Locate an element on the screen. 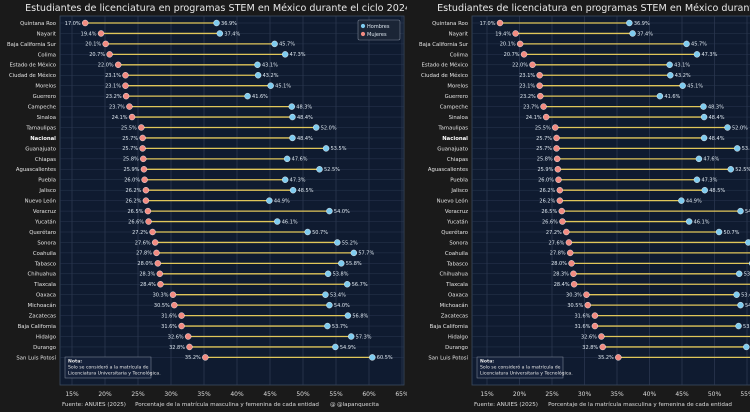  y-category-label: Michoacán is located at coordinates (454, 305).